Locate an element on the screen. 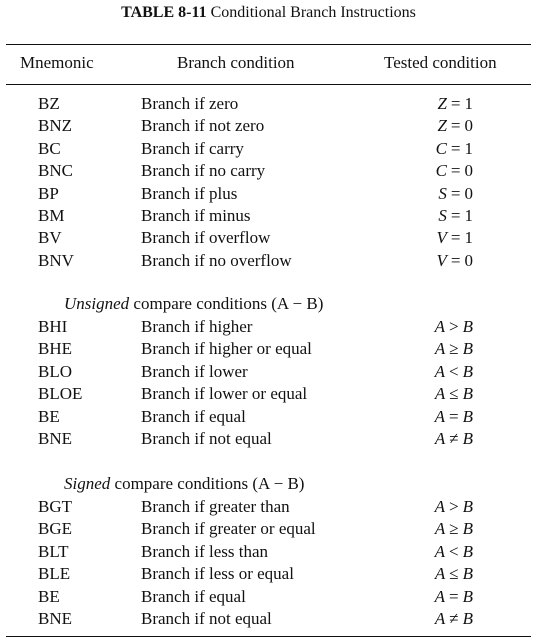  tested-condition-cell: A ≥ B is located at coordinates (416, 529).